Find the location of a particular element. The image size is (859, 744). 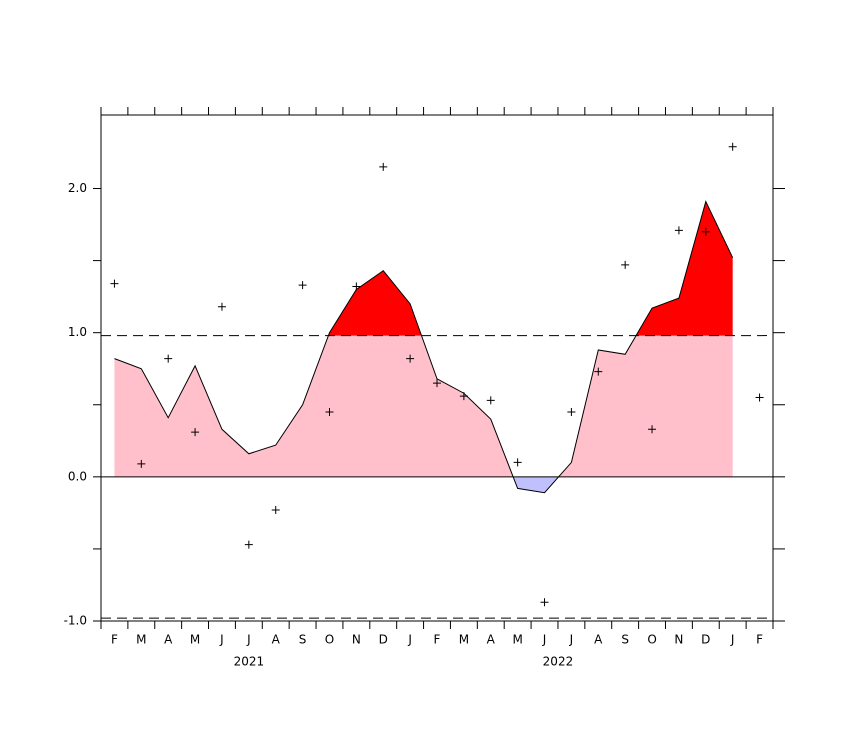

year-label: 2022 is located at coordinates (558, 662).